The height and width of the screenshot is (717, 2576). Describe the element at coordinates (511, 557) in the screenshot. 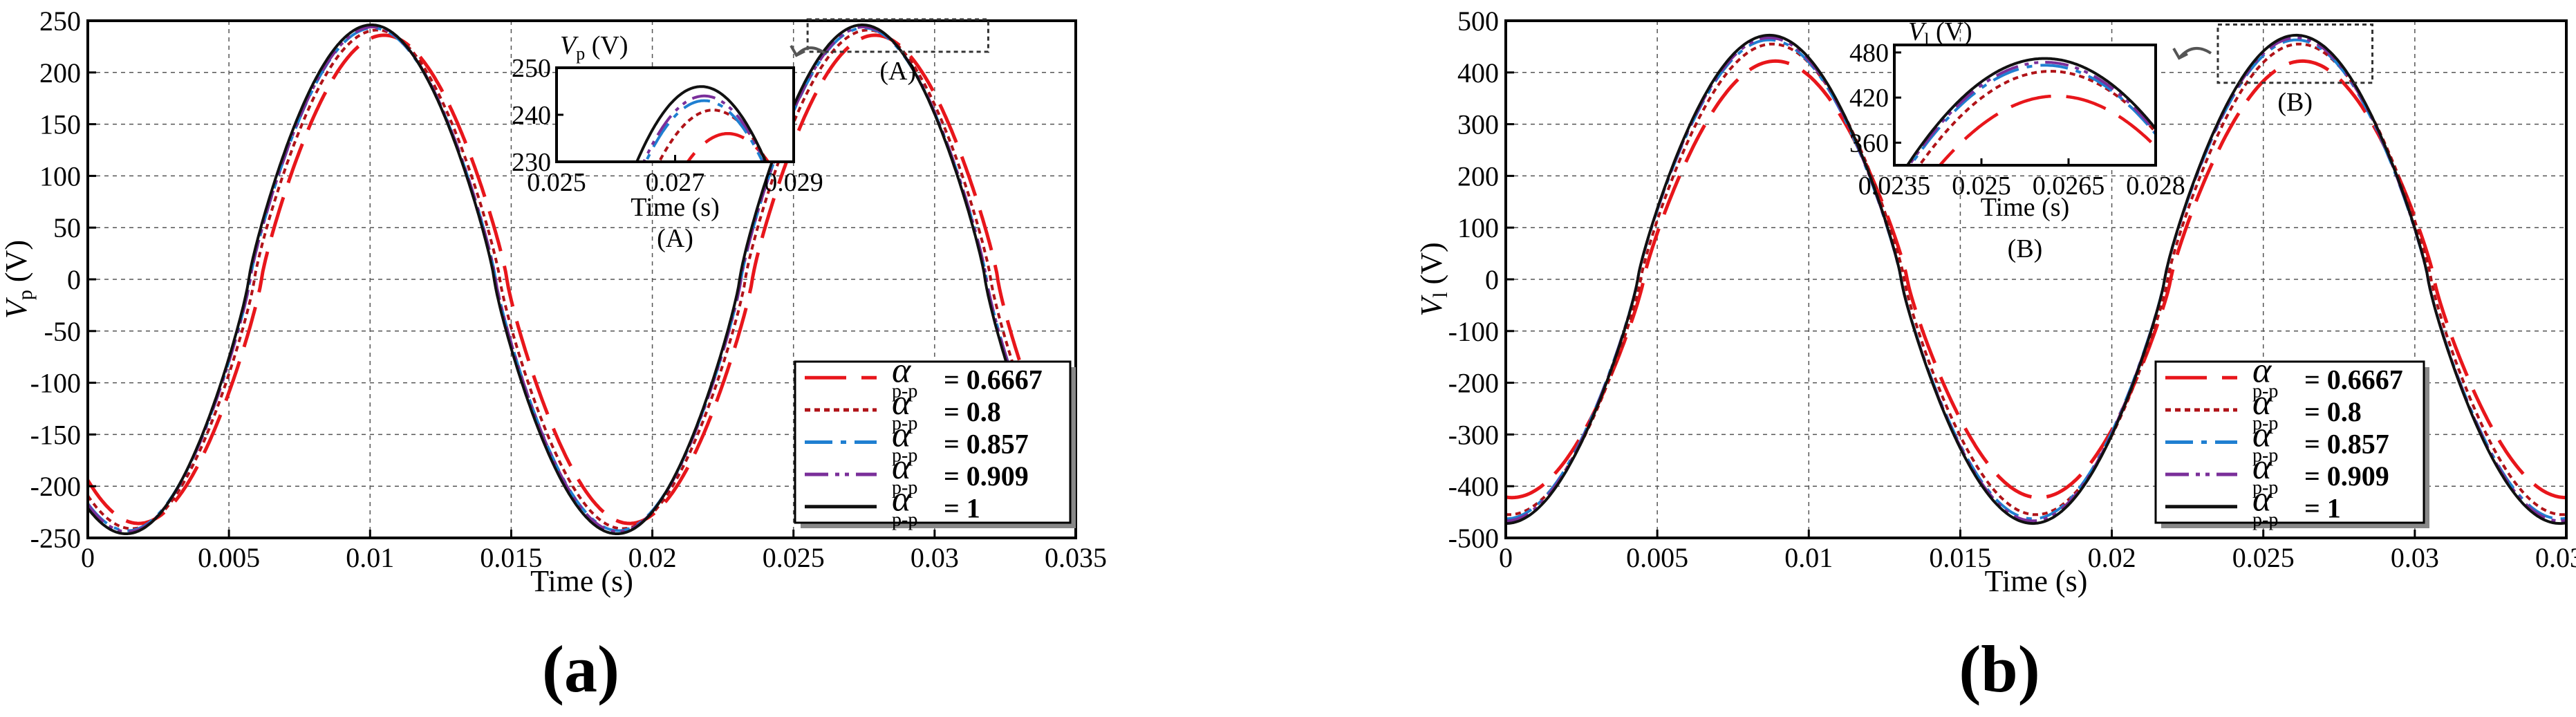

I see `x-tick-label: 0.015` at that location.